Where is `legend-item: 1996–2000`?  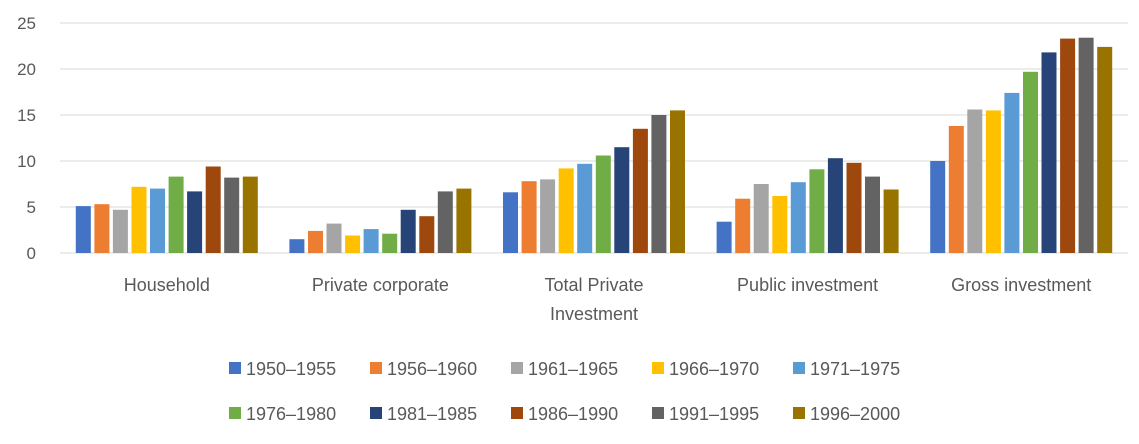
legend-item: 1996–2000 is located at coordinates (846, 414).